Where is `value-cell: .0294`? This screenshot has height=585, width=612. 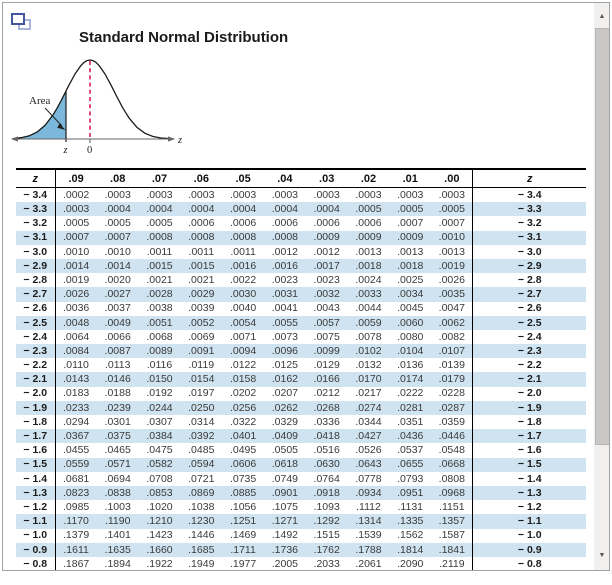
value-cell: .0294 is located at coordinates (75, 422).